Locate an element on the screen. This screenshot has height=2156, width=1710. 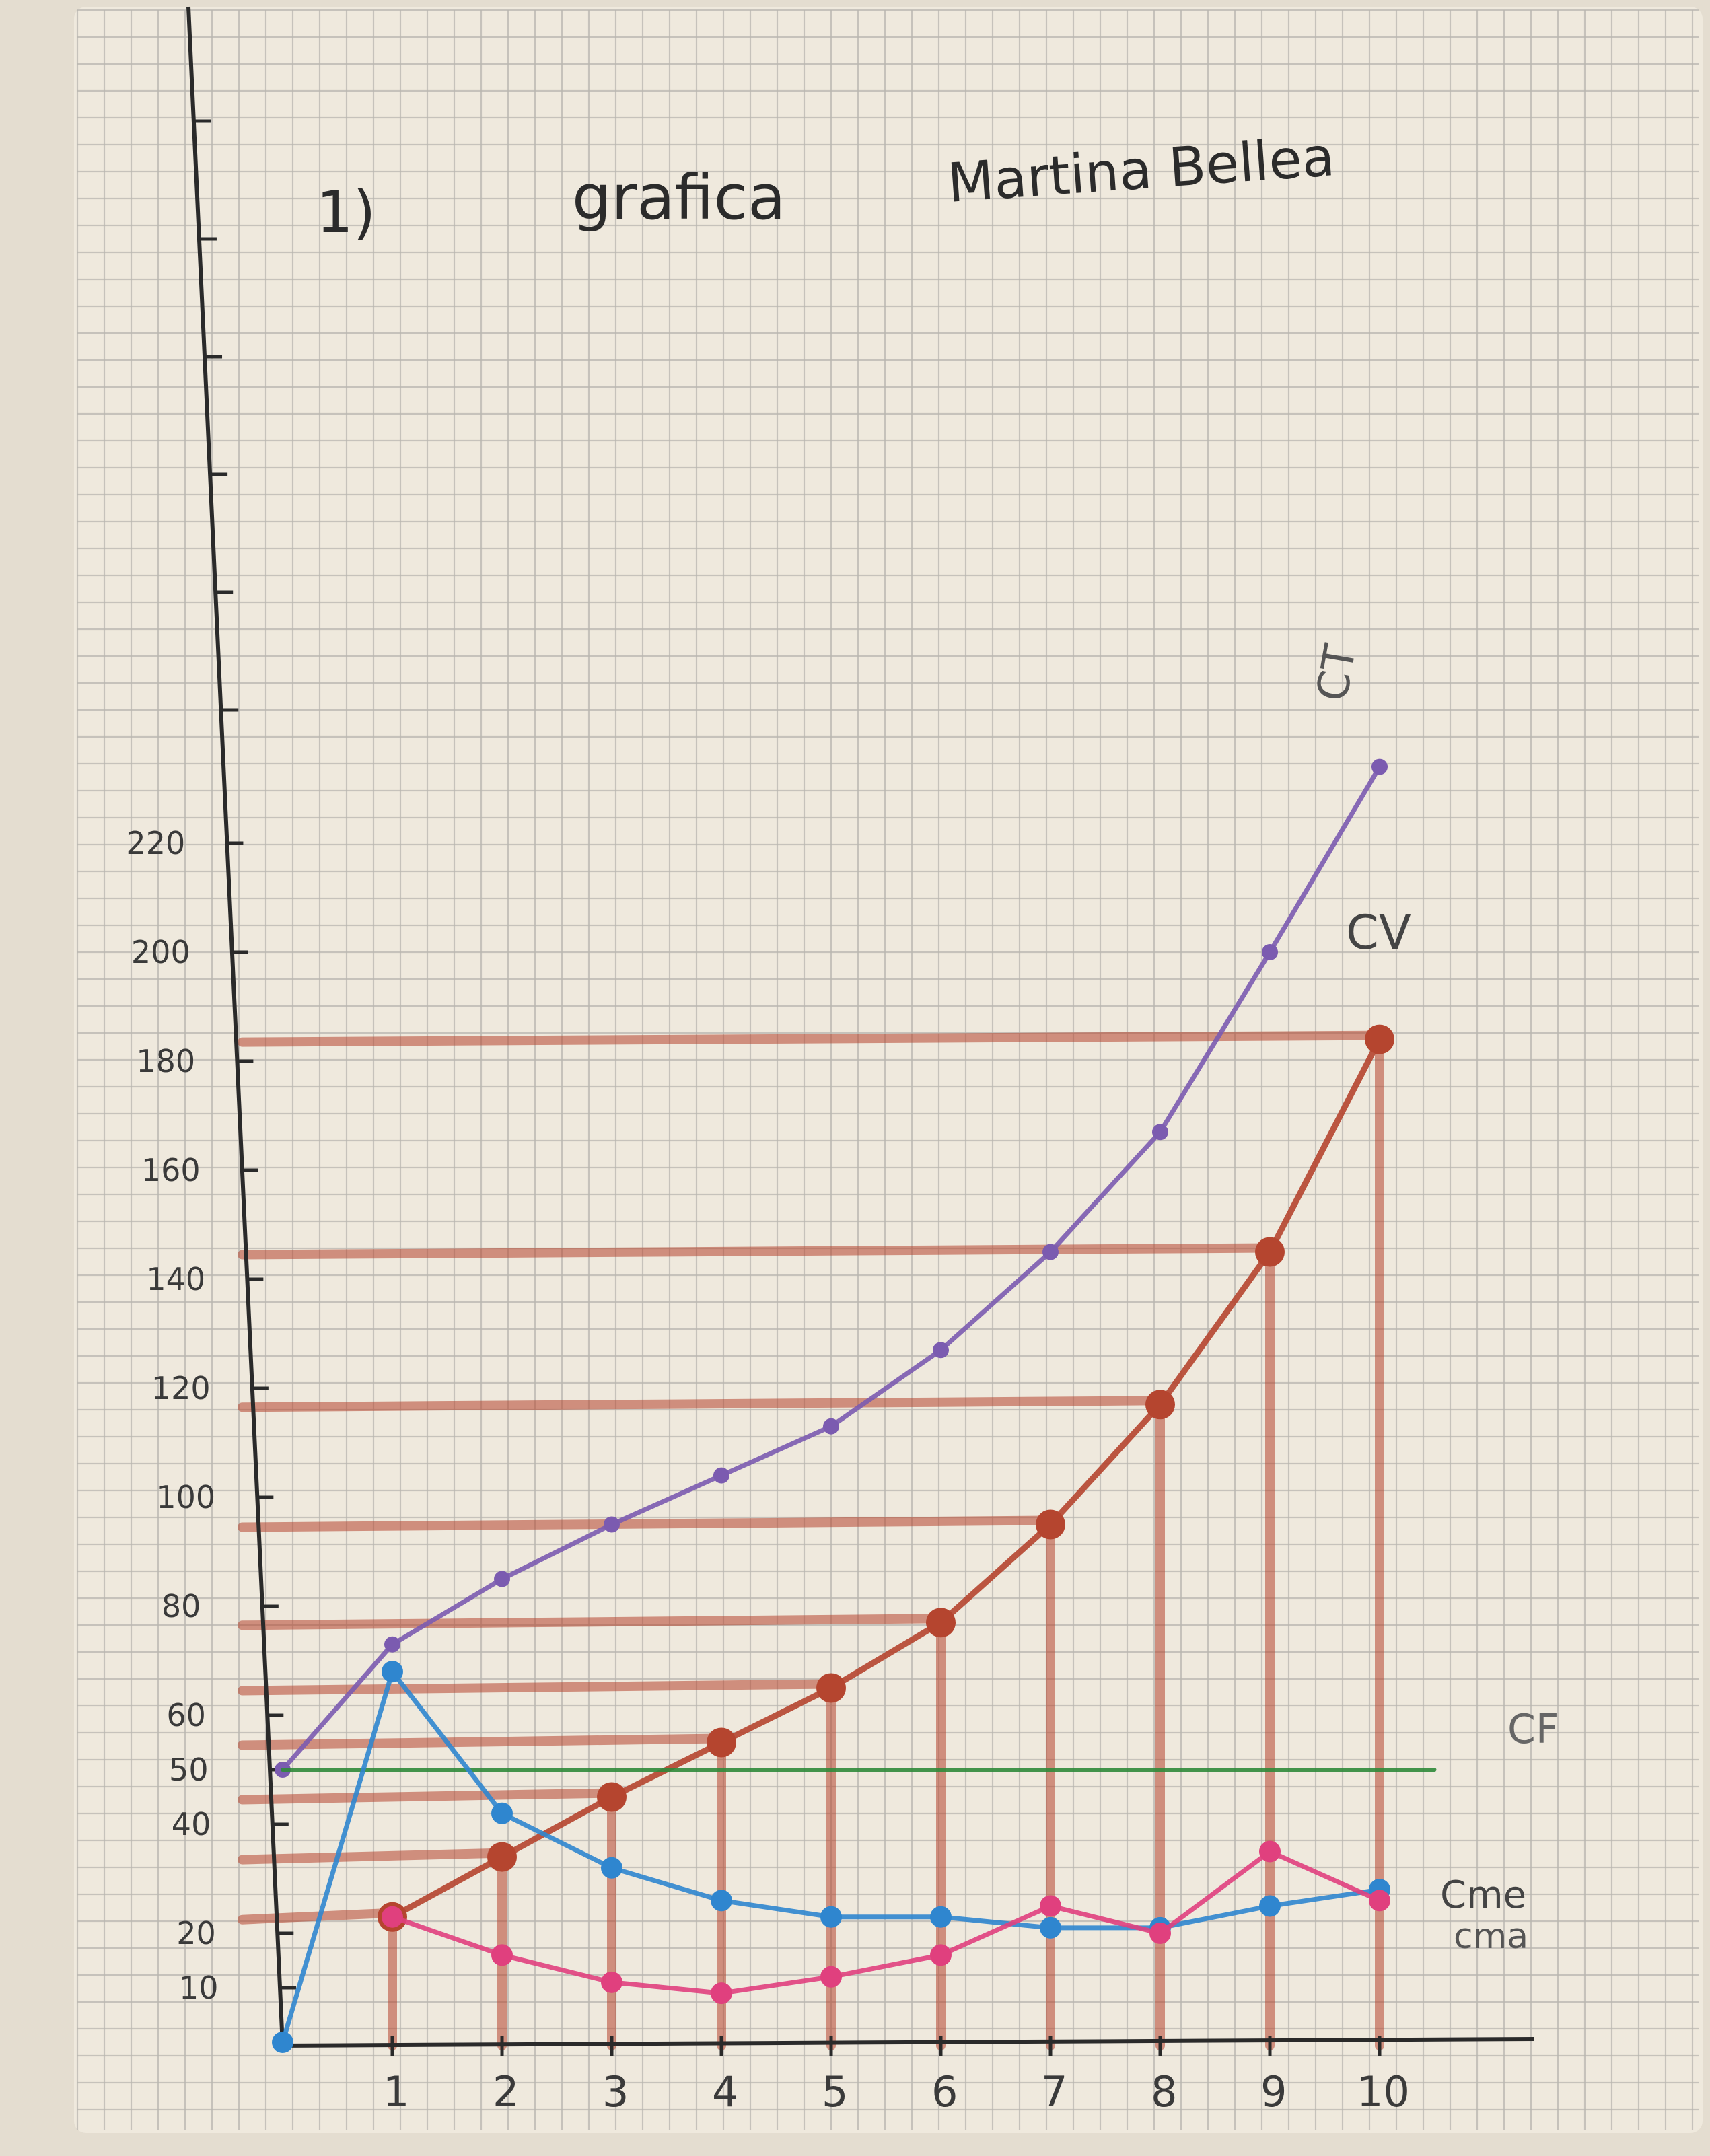
y-axis-line is located at coordinates (236, 1026).